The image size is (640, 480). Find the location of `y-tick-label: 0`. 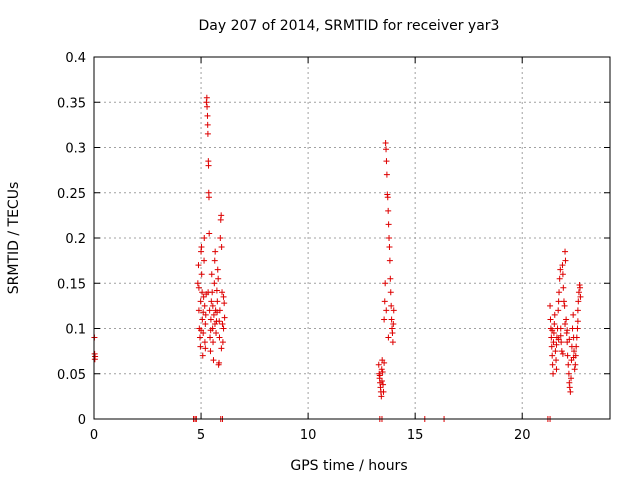

y-tick-label: 0 is located at coordinates (82, 420).